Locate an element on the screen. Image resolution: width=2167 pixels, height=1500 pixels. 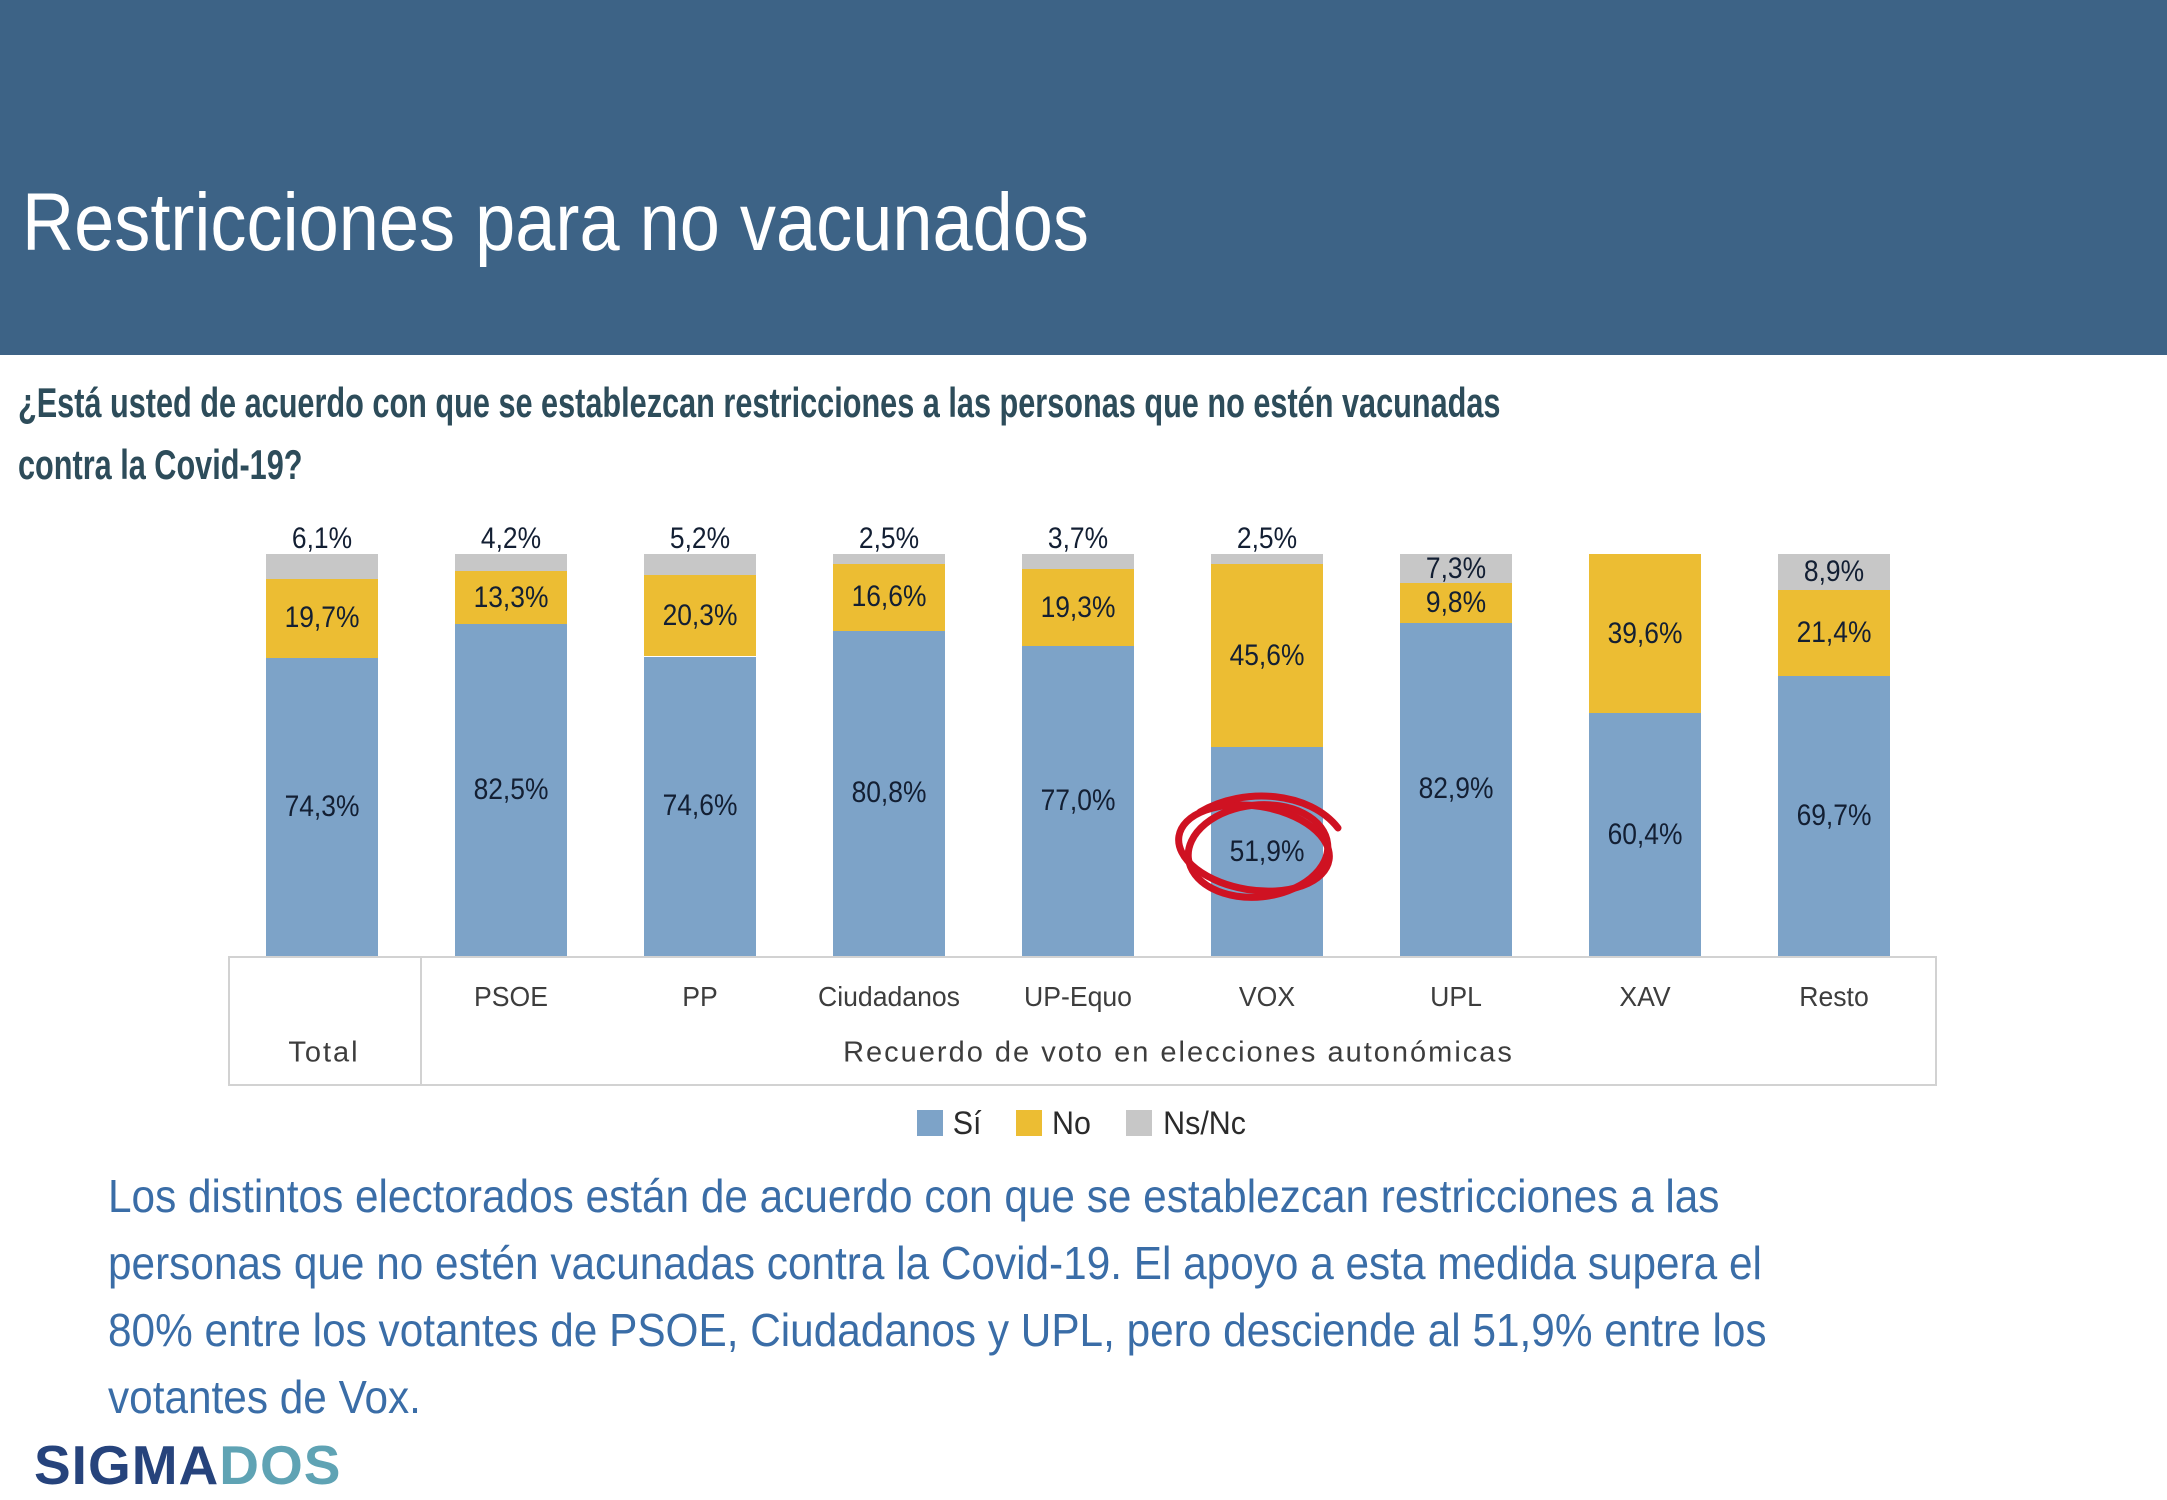
data-label-VOX-Sí: 51,9% is located at coordinates (1267, 851).